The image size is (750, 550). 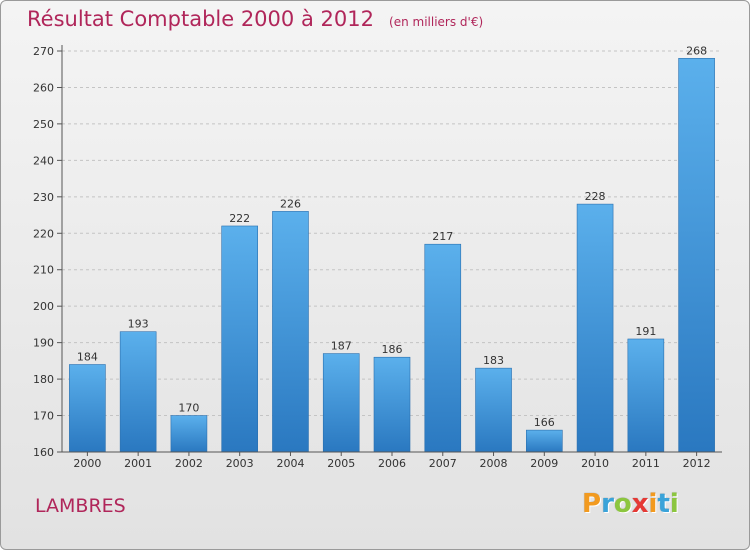 I want to click on logo-letter: x, so click(x=640, y=504).